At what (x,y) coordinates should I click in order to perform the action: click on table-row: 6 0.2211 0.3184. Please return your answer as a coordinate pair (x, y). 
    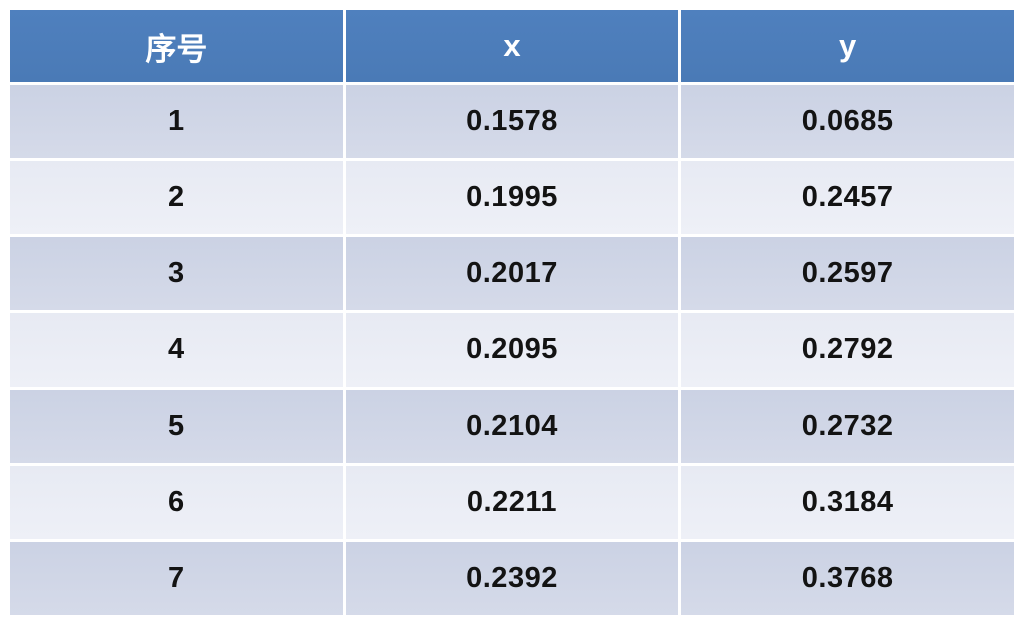
    Looking at the image, I should click on (512, 502).